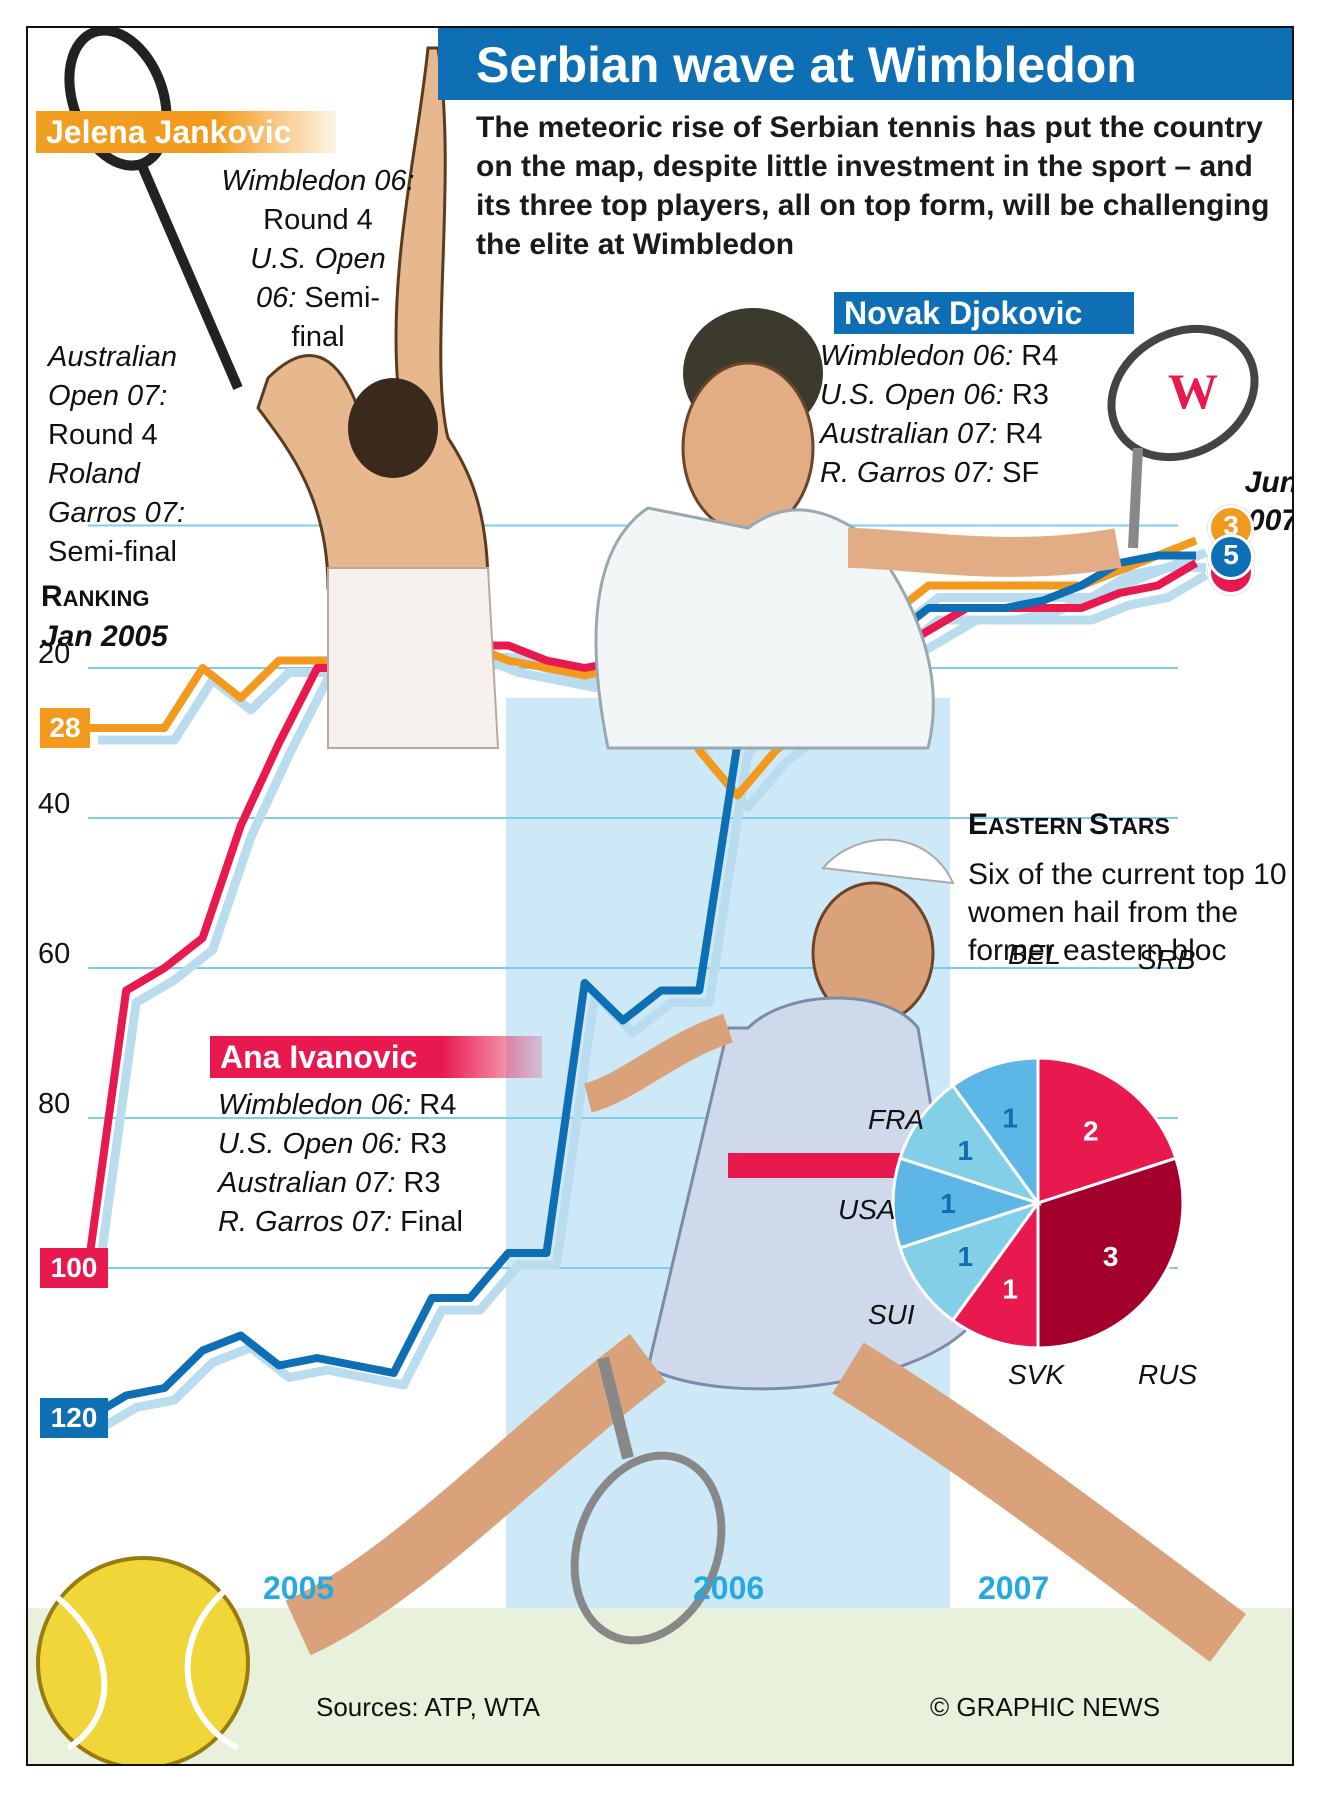 This screenshot has height=1795, width=1323. Describe the element at coordinates (116, 513) in the screenshot. I see `jankovic-result-event: Garros 07:` at that location.